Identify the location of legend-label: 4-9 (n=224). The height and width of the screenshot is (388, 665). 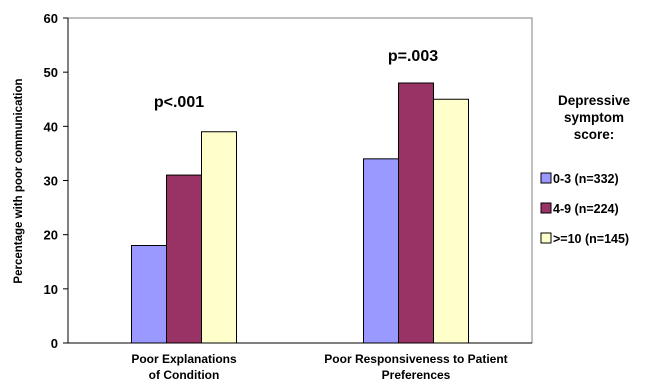
(586, 209).